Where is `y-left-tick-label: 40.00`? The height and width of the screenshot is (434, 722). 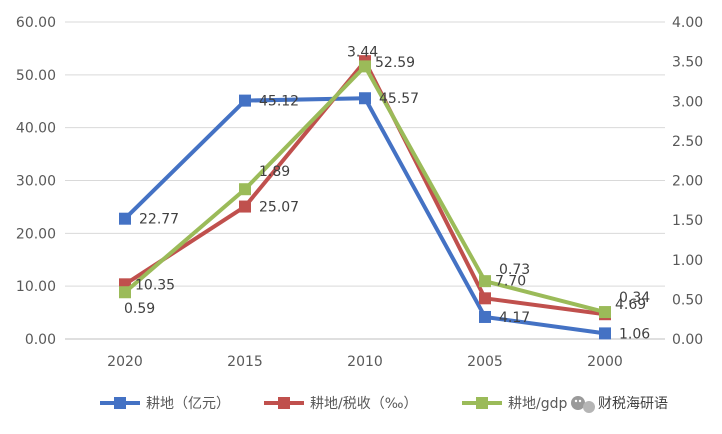 y-left-tick-label: 40.00 is located at coordinates (36, 129).